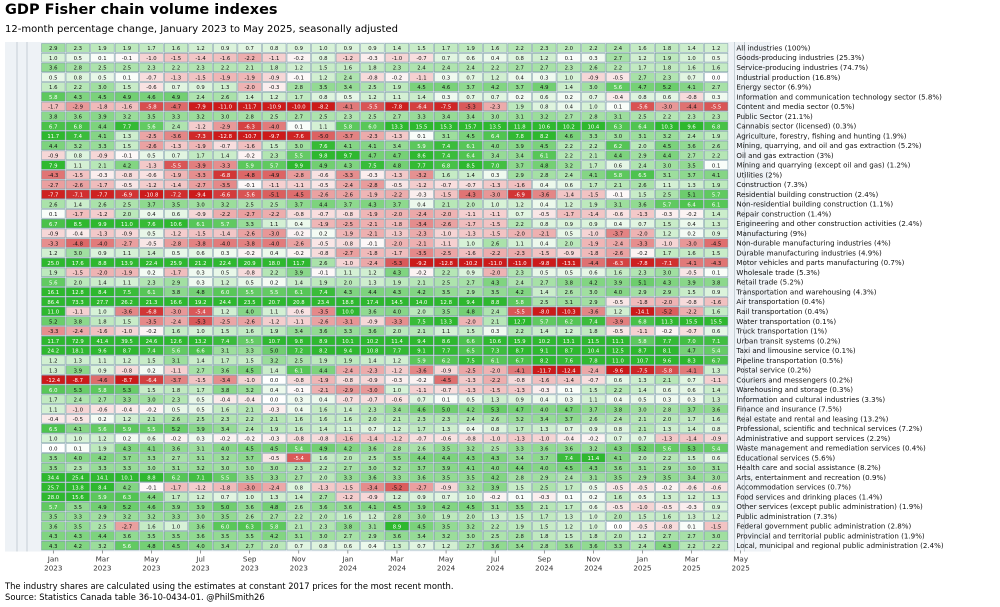 This screenshot has width=1000, height=607. Describe the element at coordinates (544, 469) in the screenshot. I see `cell-value-label: 4.0` at that location.